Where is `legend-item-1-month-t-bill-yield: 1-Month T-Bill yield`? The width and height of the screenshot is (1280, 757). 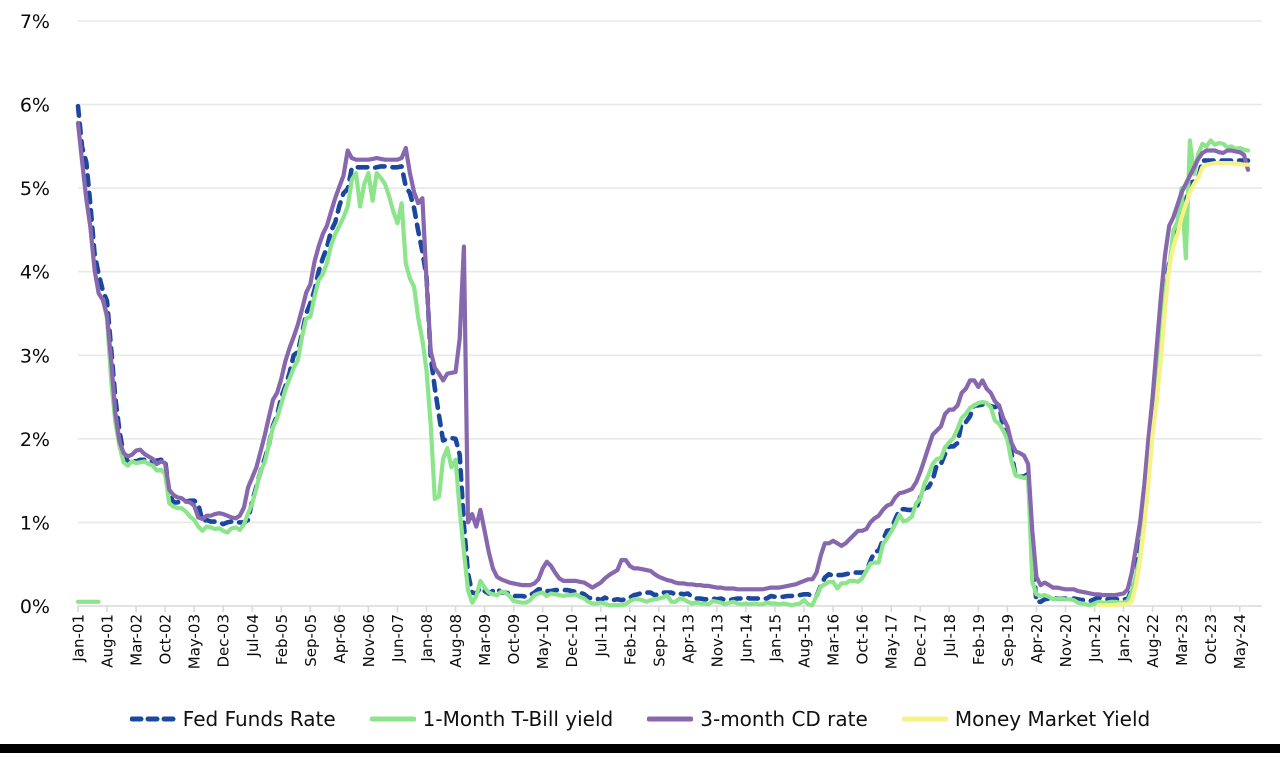 legend-item-1-month-t-bill-yield: 1-Month T-Bill yield is located at coordinates (491, 719).